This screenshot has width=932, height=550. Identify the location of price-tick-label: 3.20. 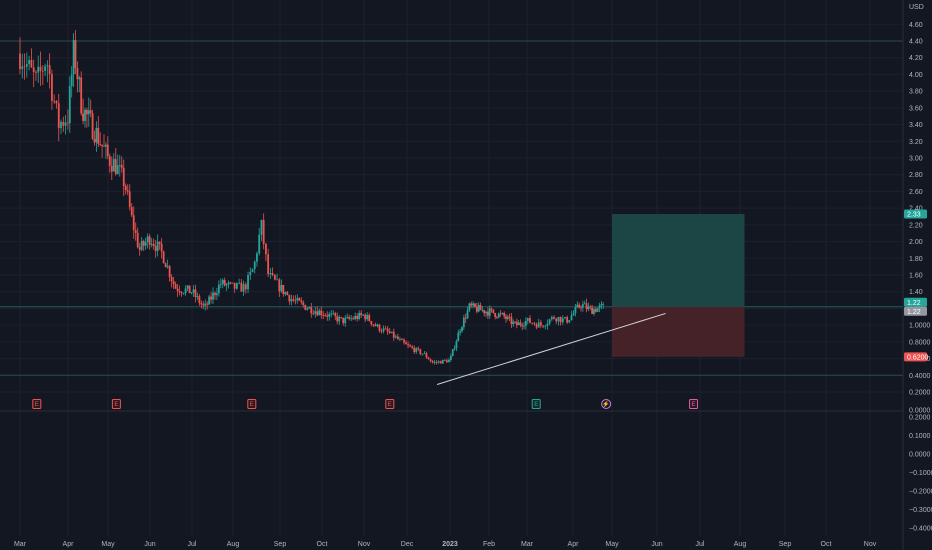
(916, 142).